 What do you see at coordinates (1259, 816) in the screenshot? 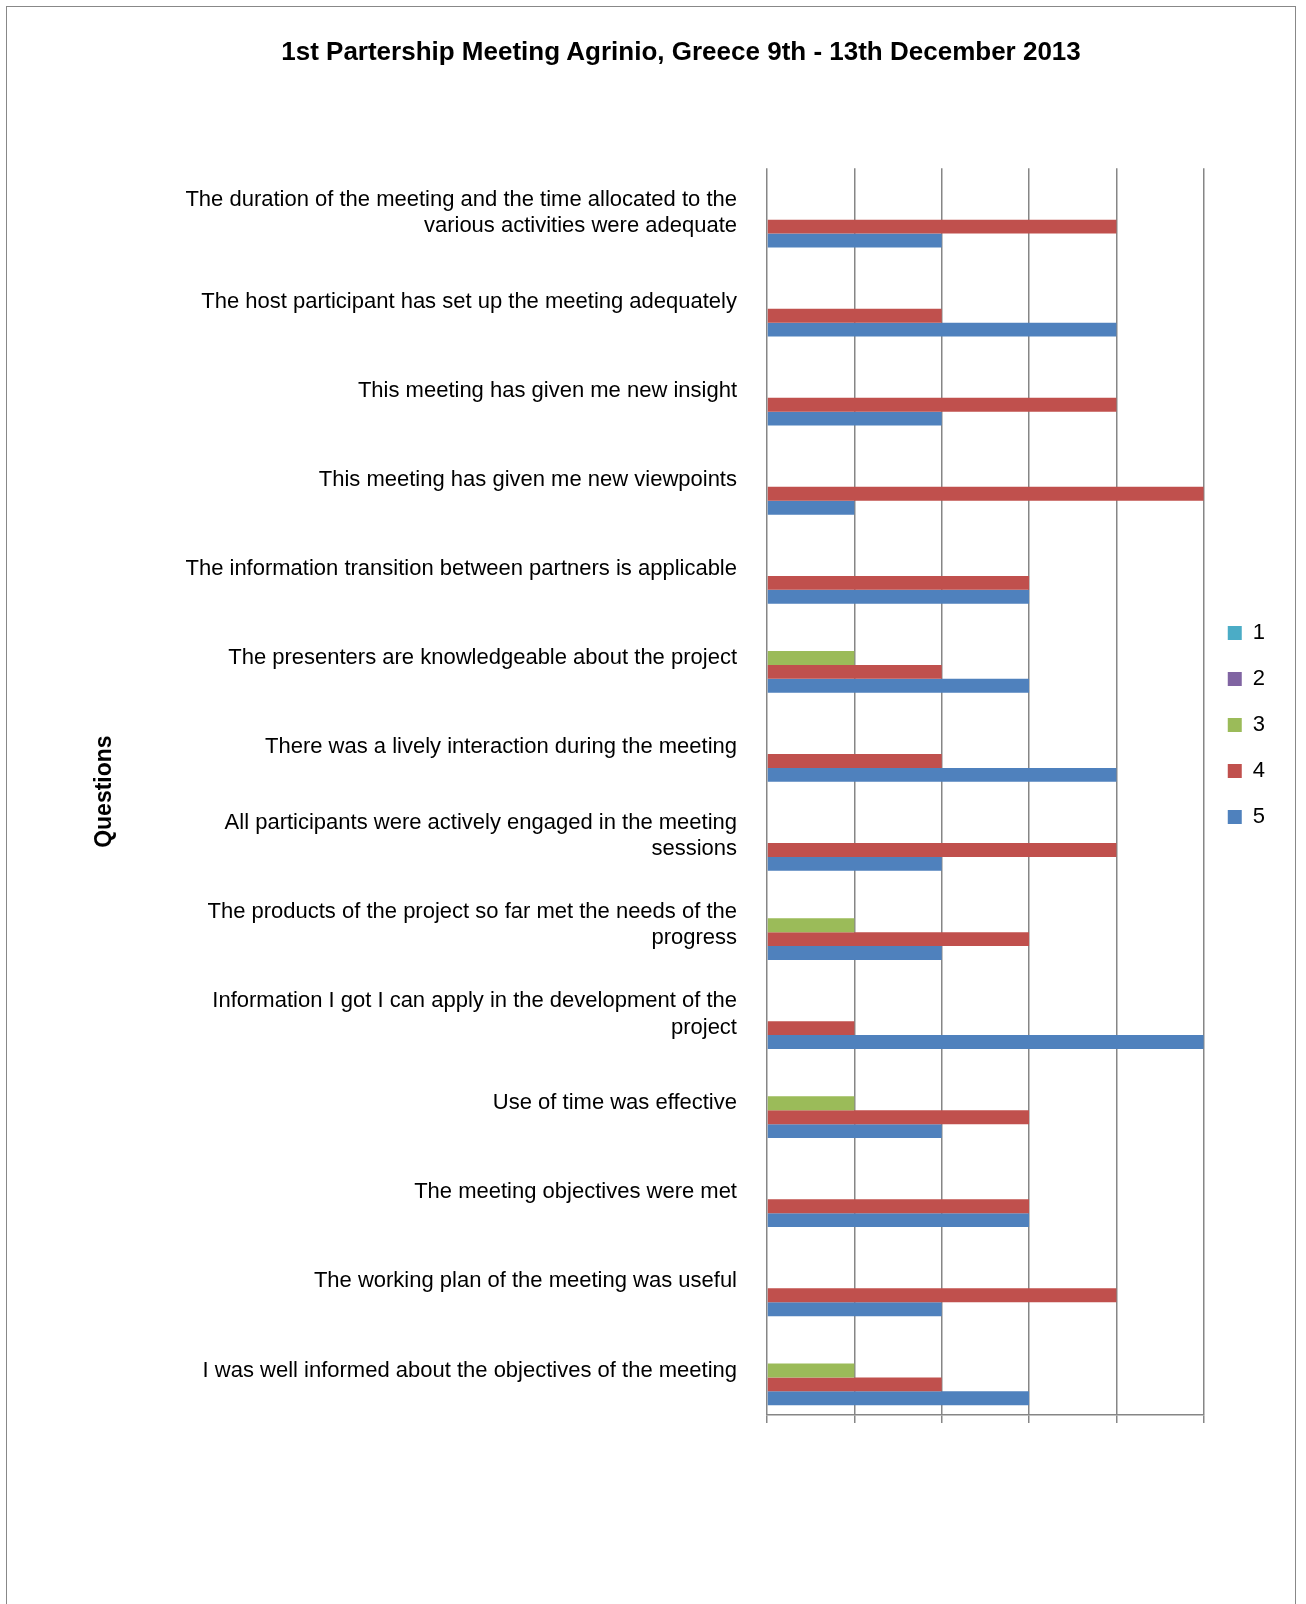
I see `legend-label: 5` at bounding box center [1259, 816].